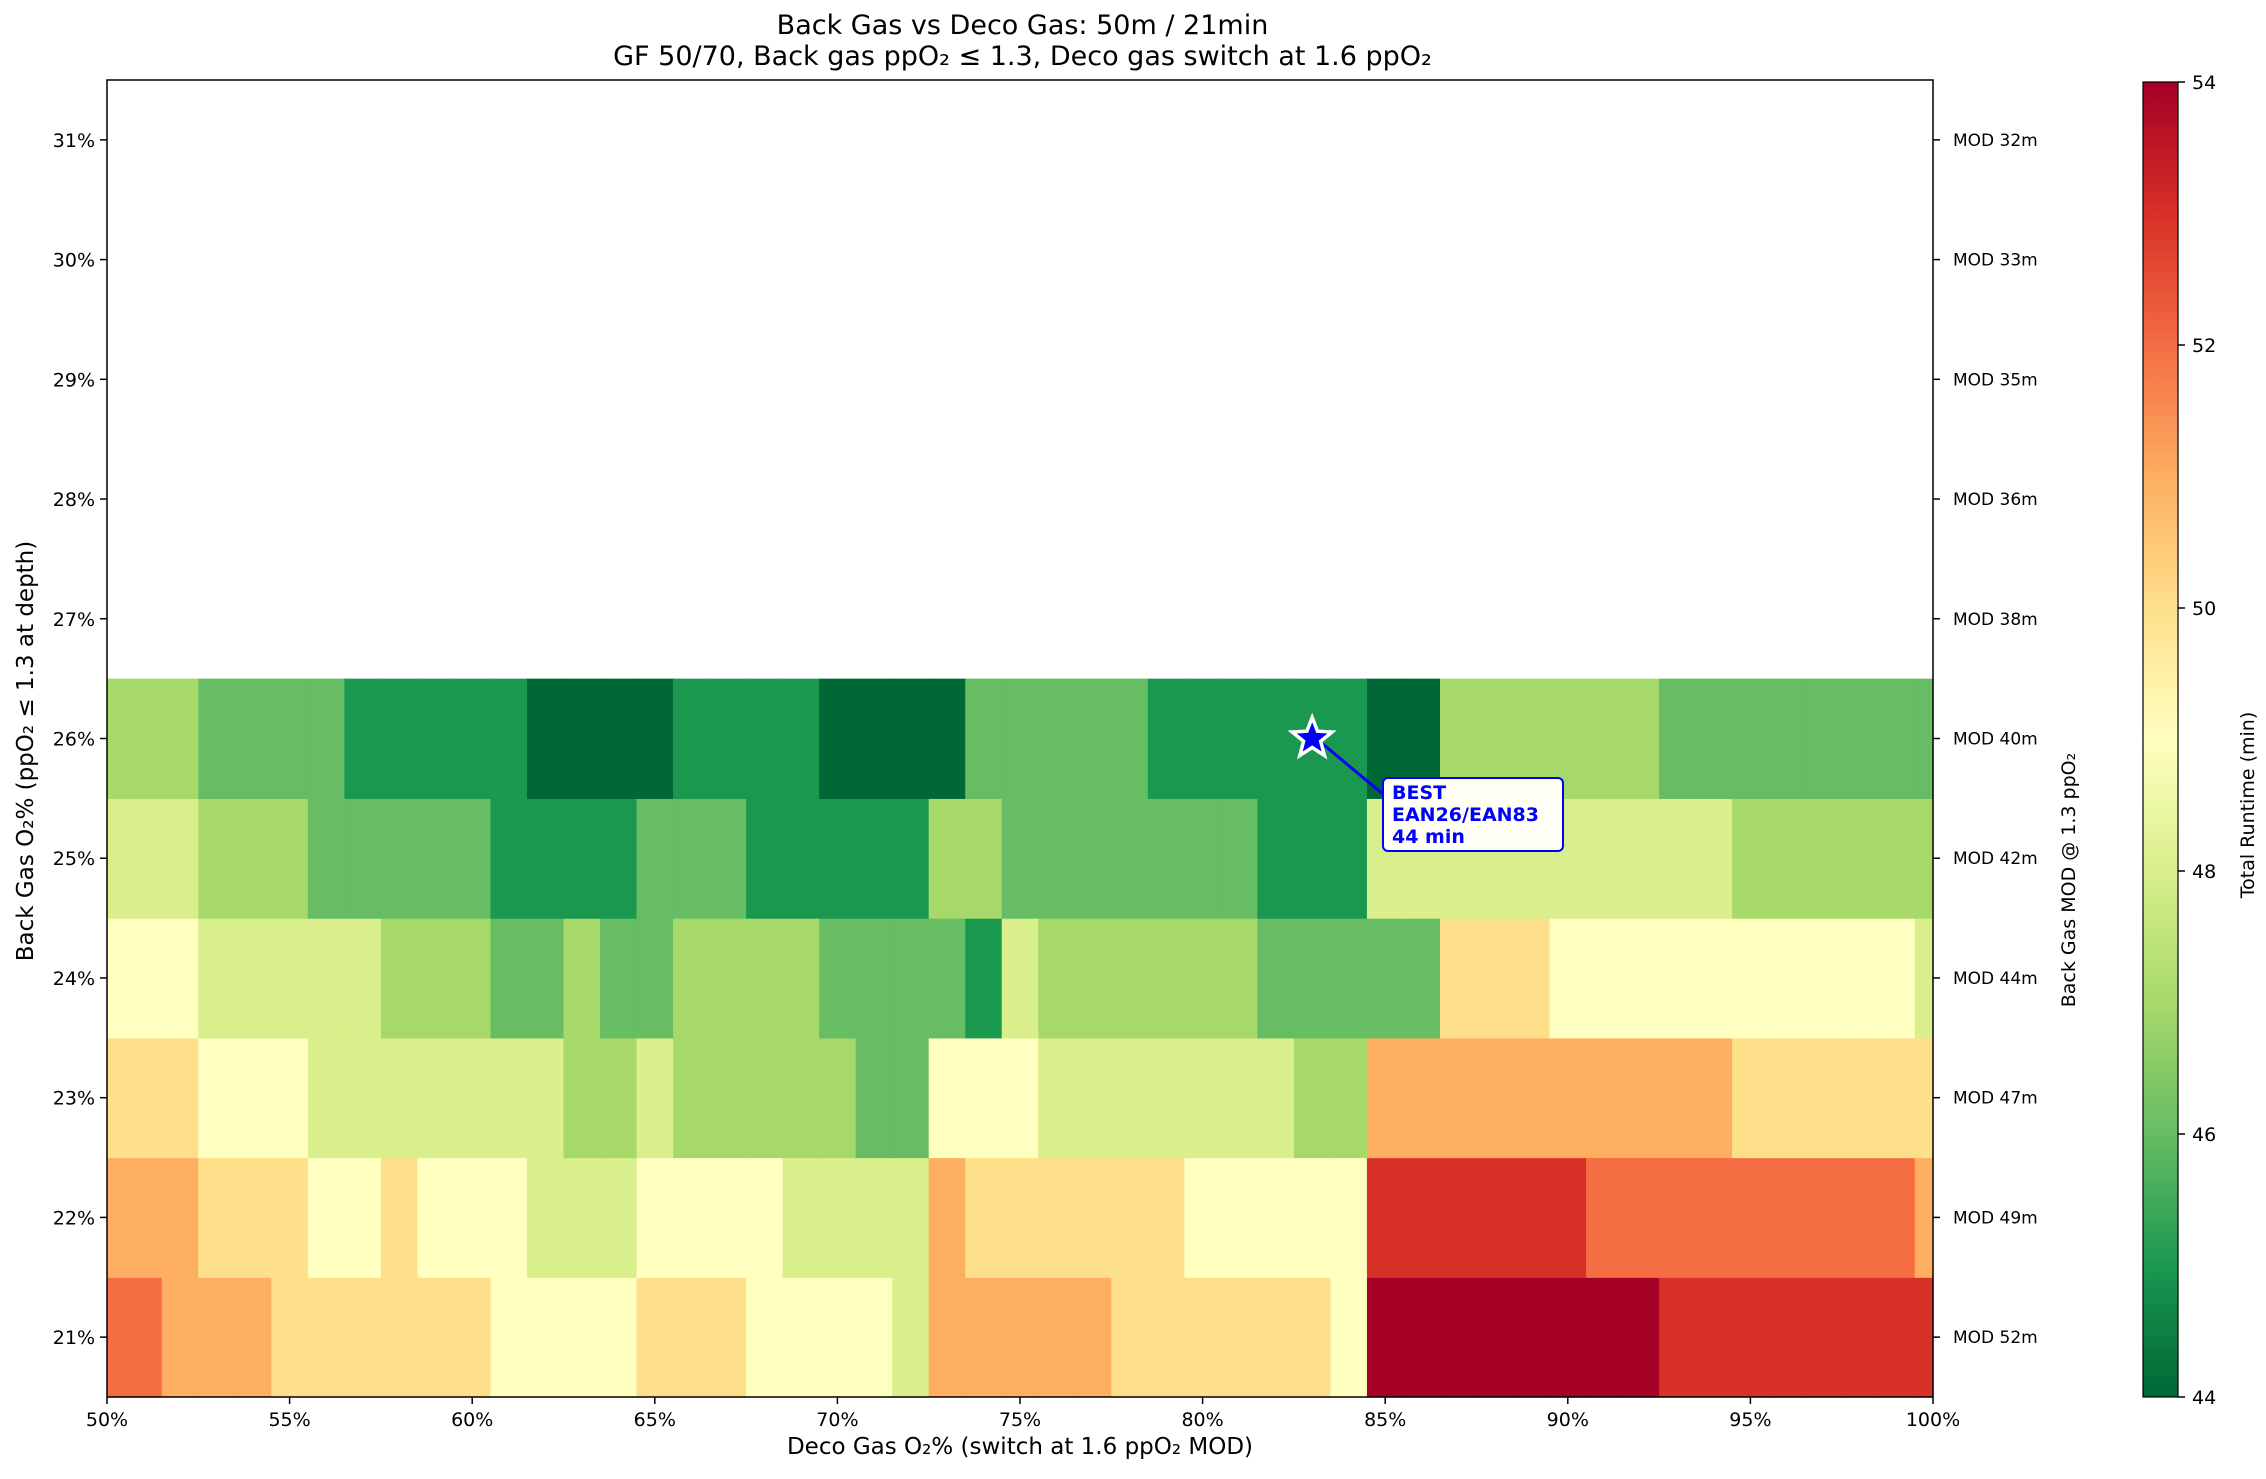  I want to click on chart-title: Back Gas vs Deco Gas: 50m / 21min, so click(1022, 25).